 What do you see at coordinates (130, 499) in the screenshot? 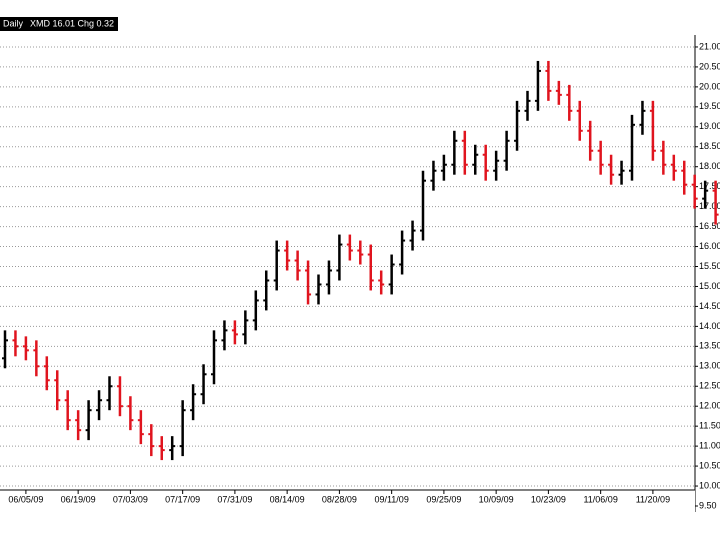
I see `x-tick-label: 07/03/09` at bounding box center [130, 499].